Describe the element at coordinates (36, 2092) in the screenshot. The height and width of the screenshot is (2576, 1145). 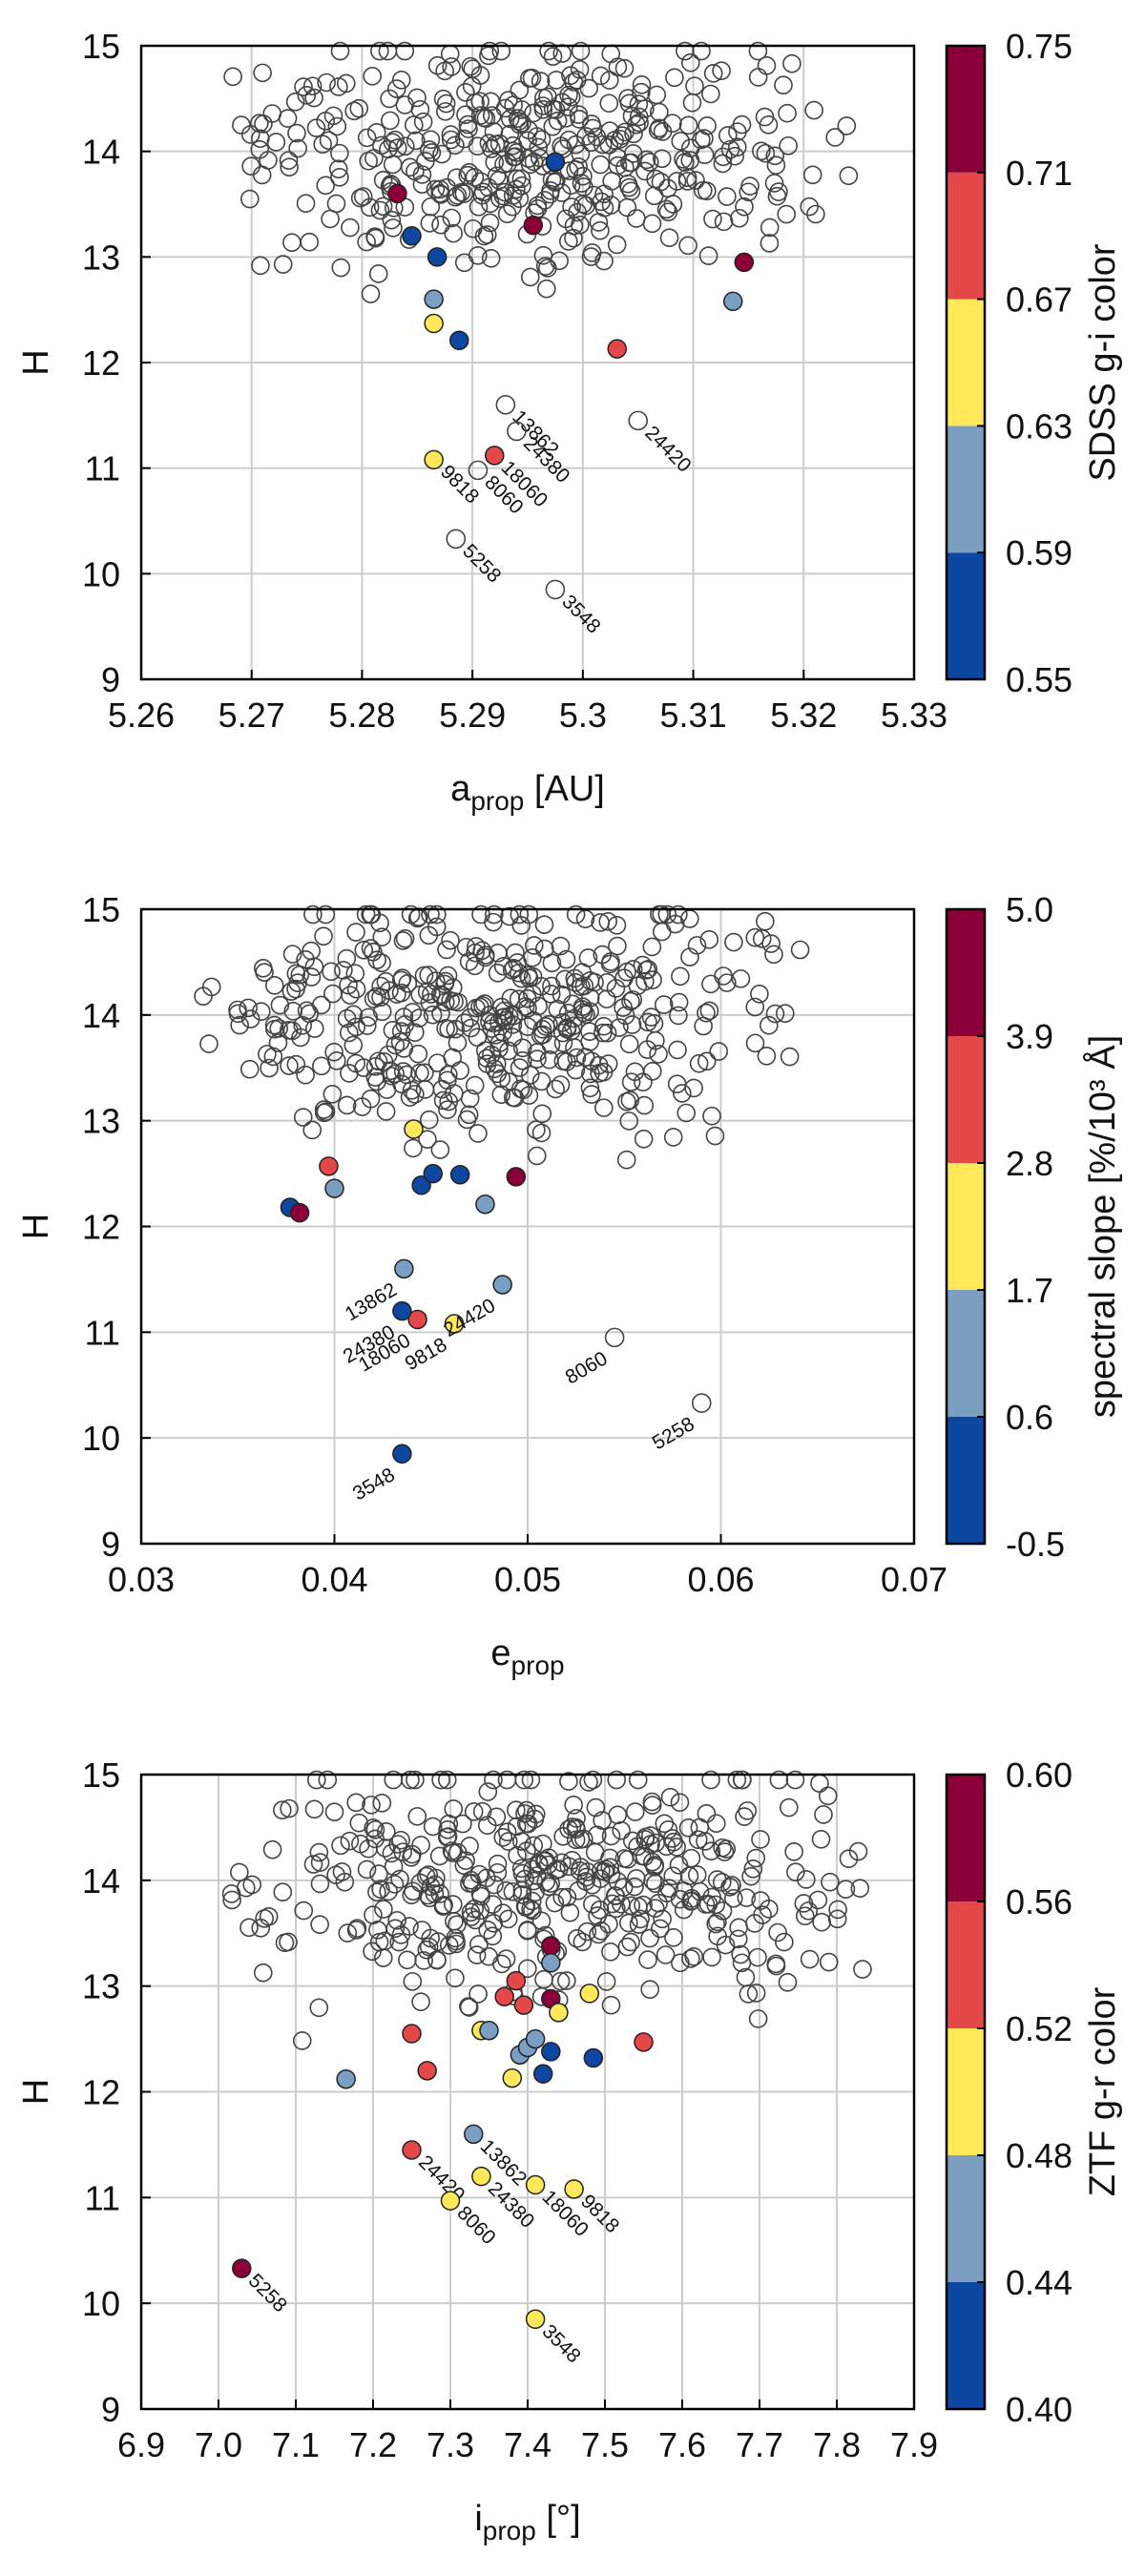
I see `y-axis-label: H` at that location.